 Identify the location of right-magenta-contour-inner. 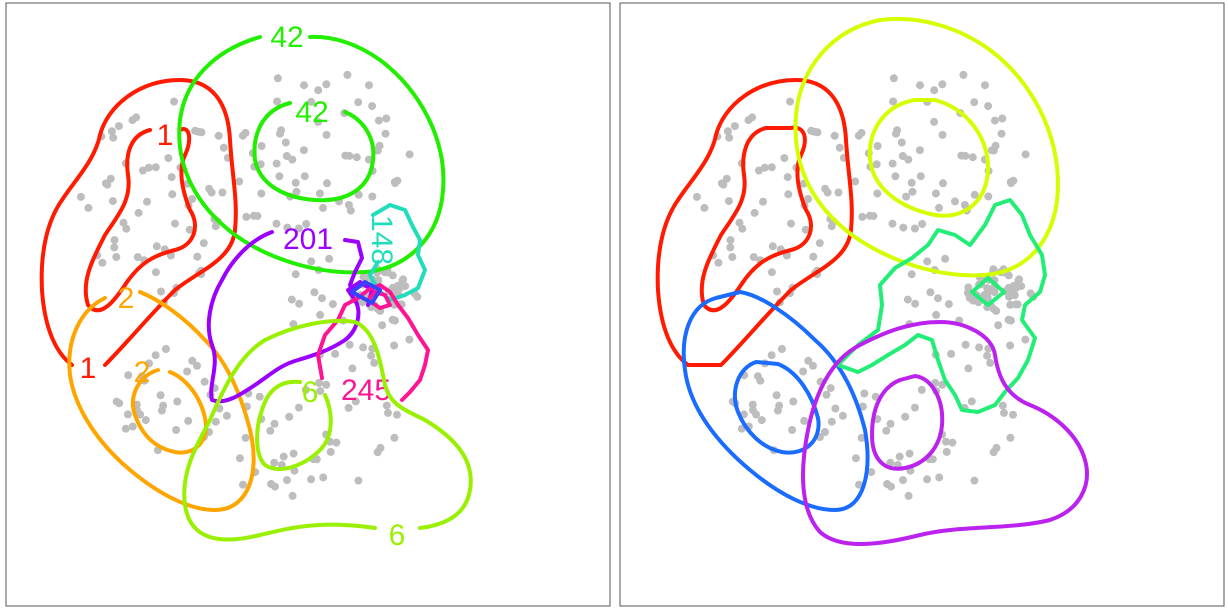
(907, 422).